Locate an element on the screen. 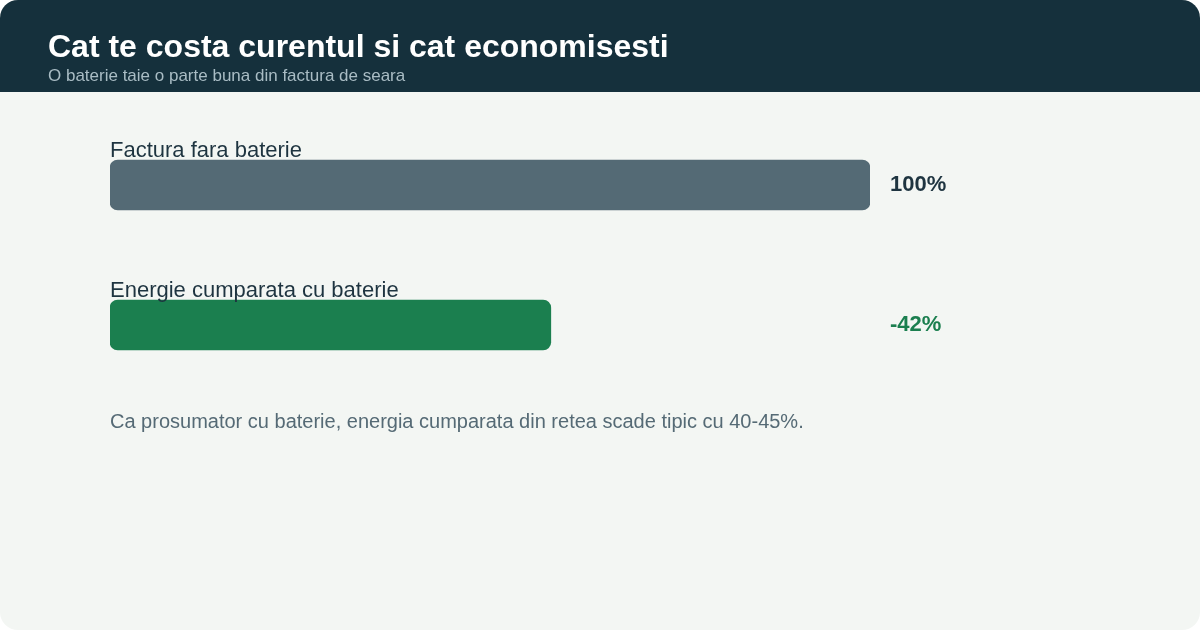 The image size is (1200, 630). chart-subtitle: O baterie taie o parte buna din factura de seara is located at coordinates (227, 76).